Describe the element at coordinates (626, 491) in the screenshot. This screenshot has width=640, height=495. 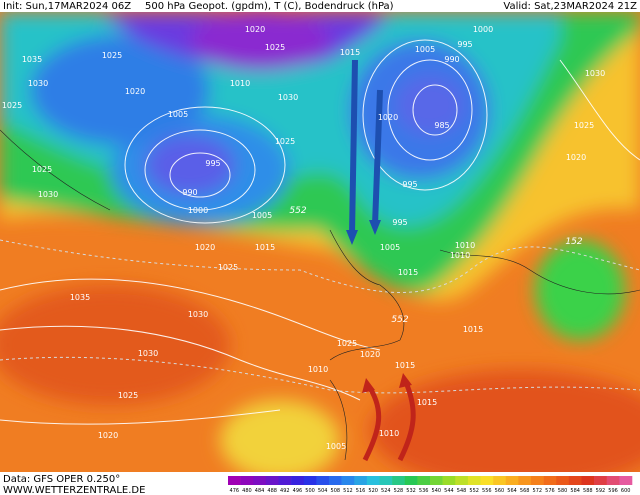
I see `colorbar-label: 600` at that location.